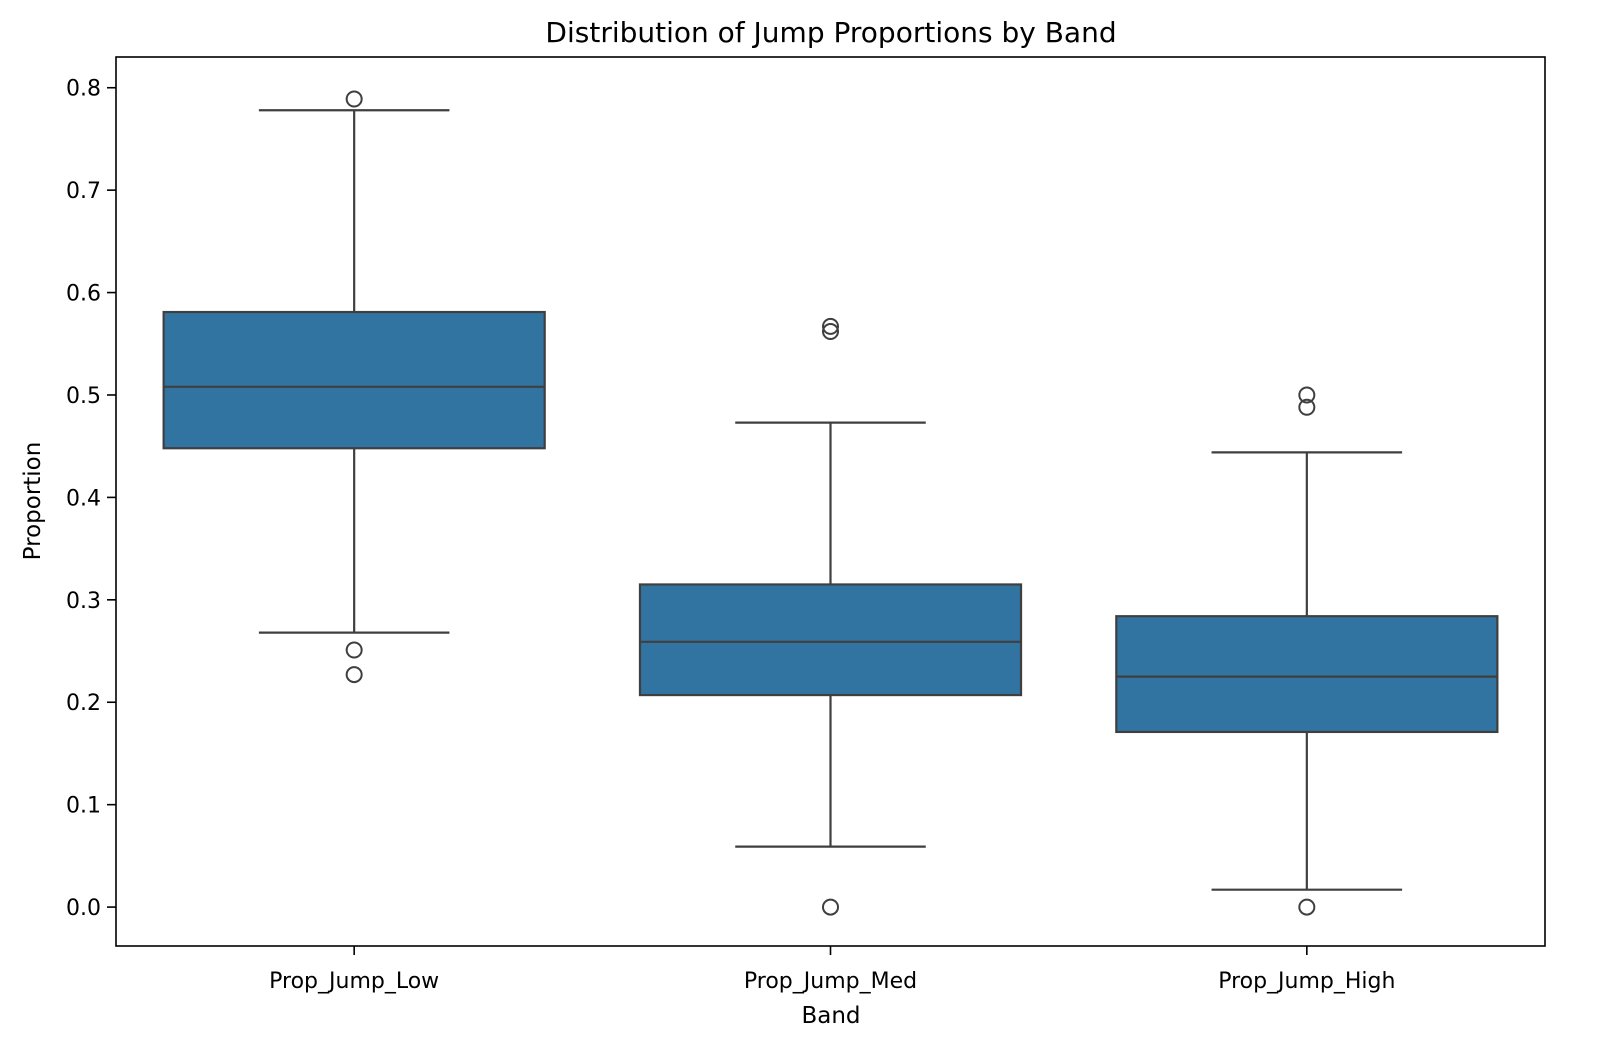 This screenshot has height=1050, width=1624. I want to click on x-tick-label: Prop_Jump_High, so click(1306, 981).